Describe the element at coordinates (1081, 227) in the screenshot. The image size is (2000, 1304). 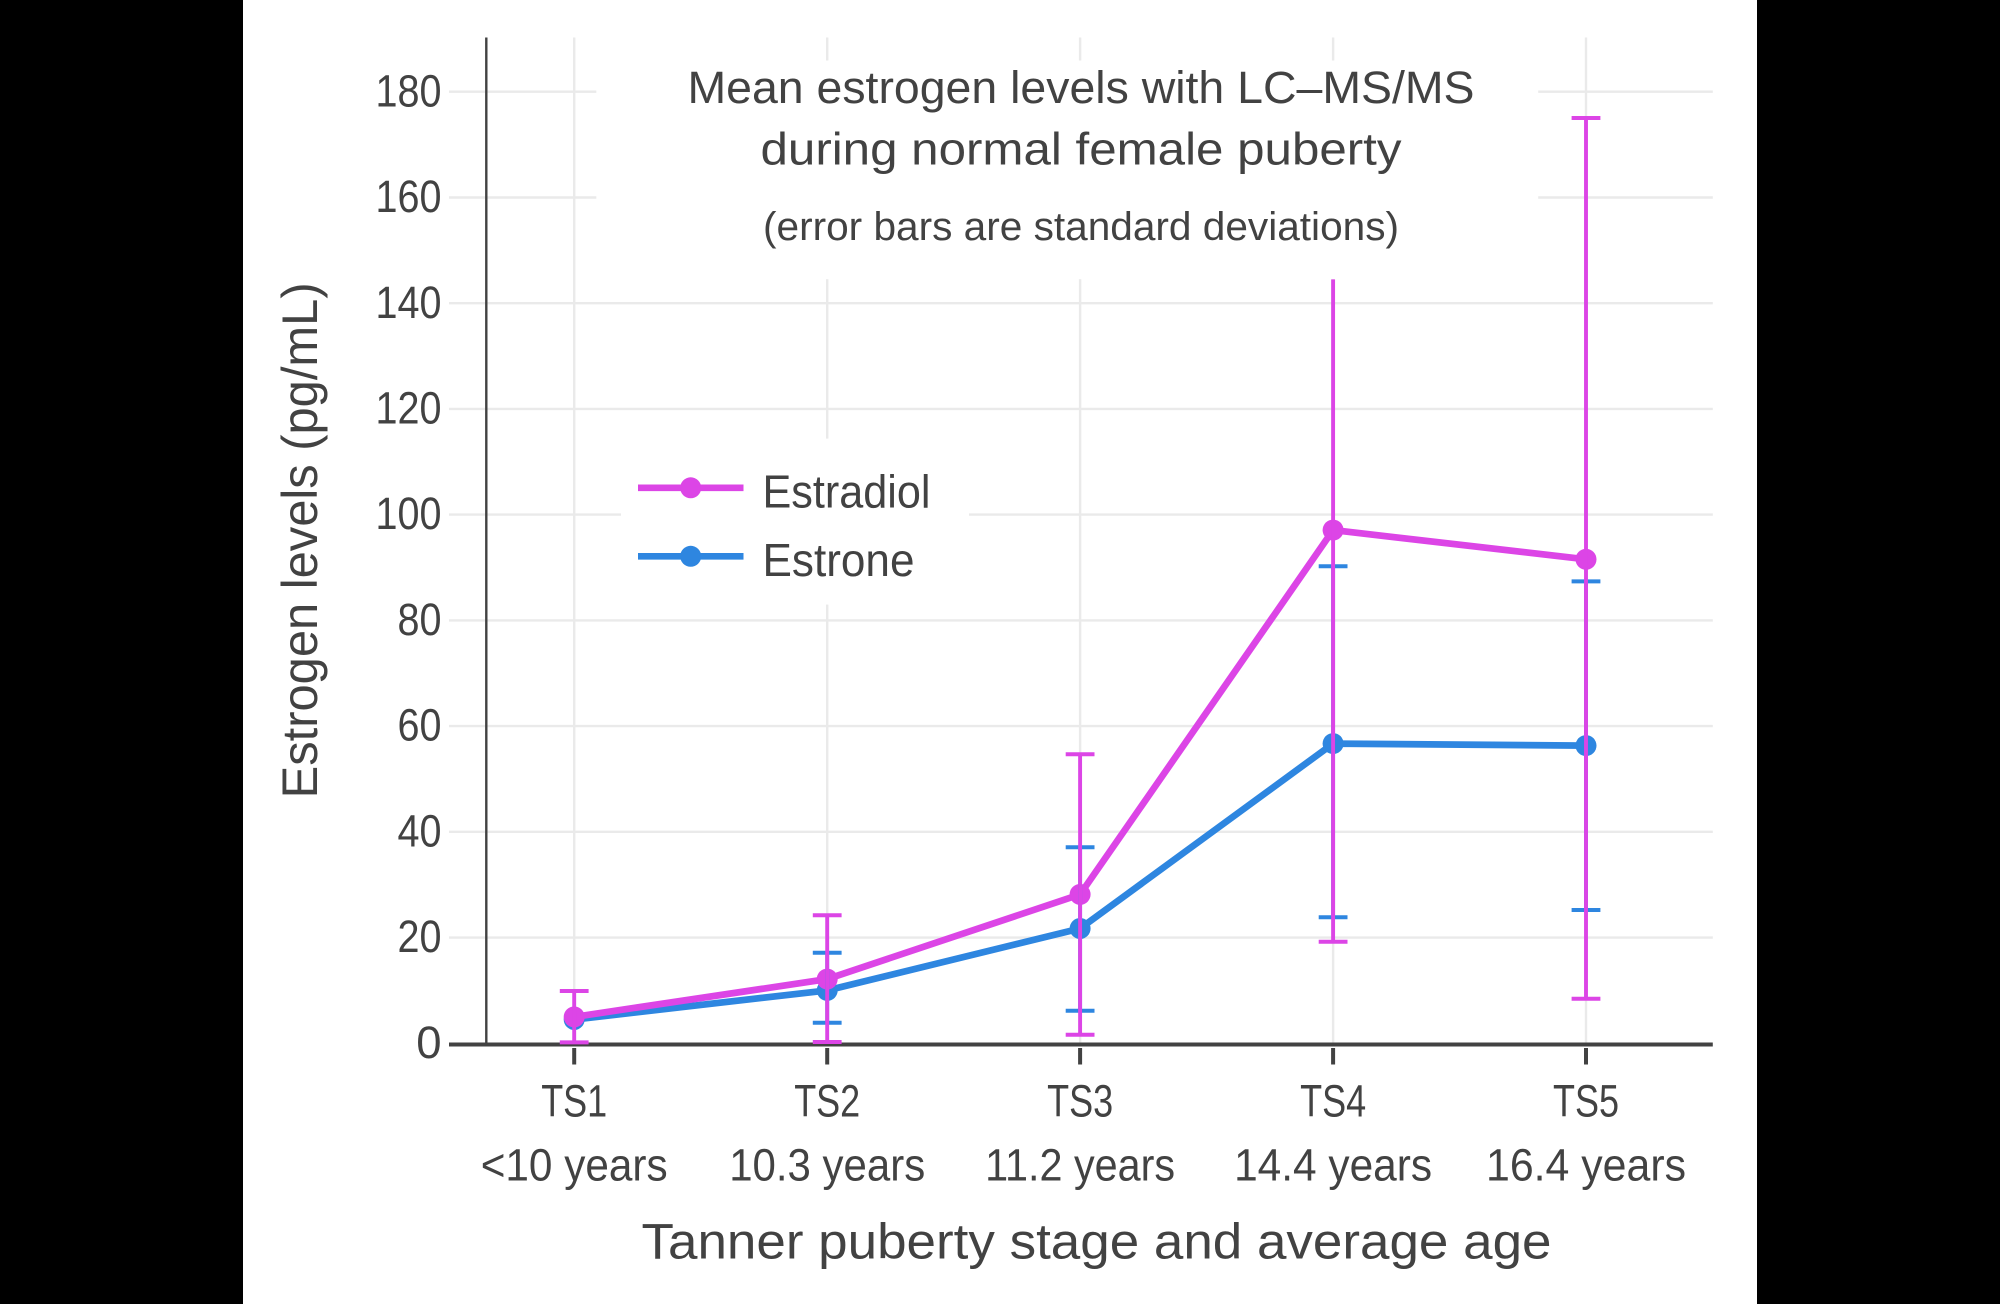
I see `svg-text:(error bars are standard devia: (error bars are standard deviations)` at that location.